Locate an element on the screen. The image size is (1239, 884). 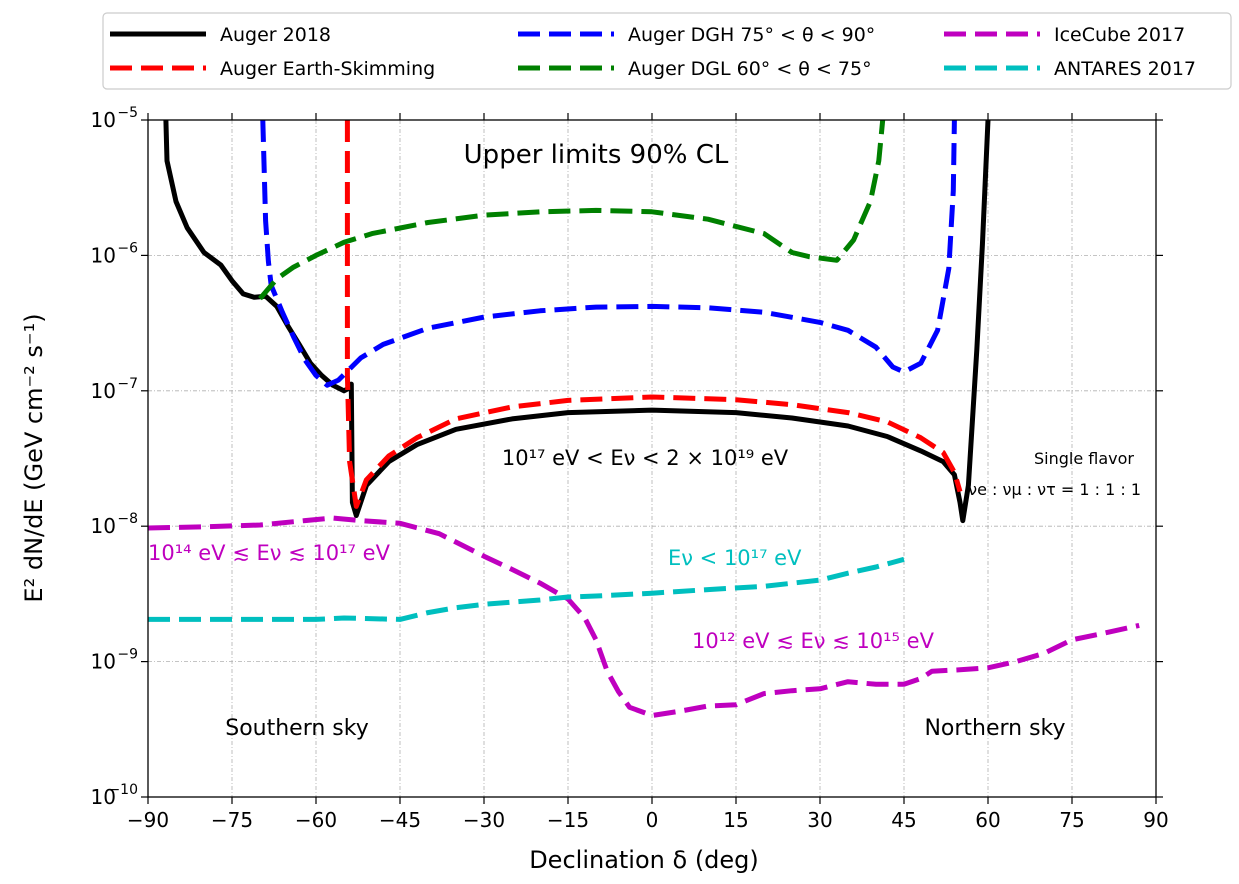
annotation-antares-range: Eν < 10¹⁷ eV is located at coordinates (735, 558).